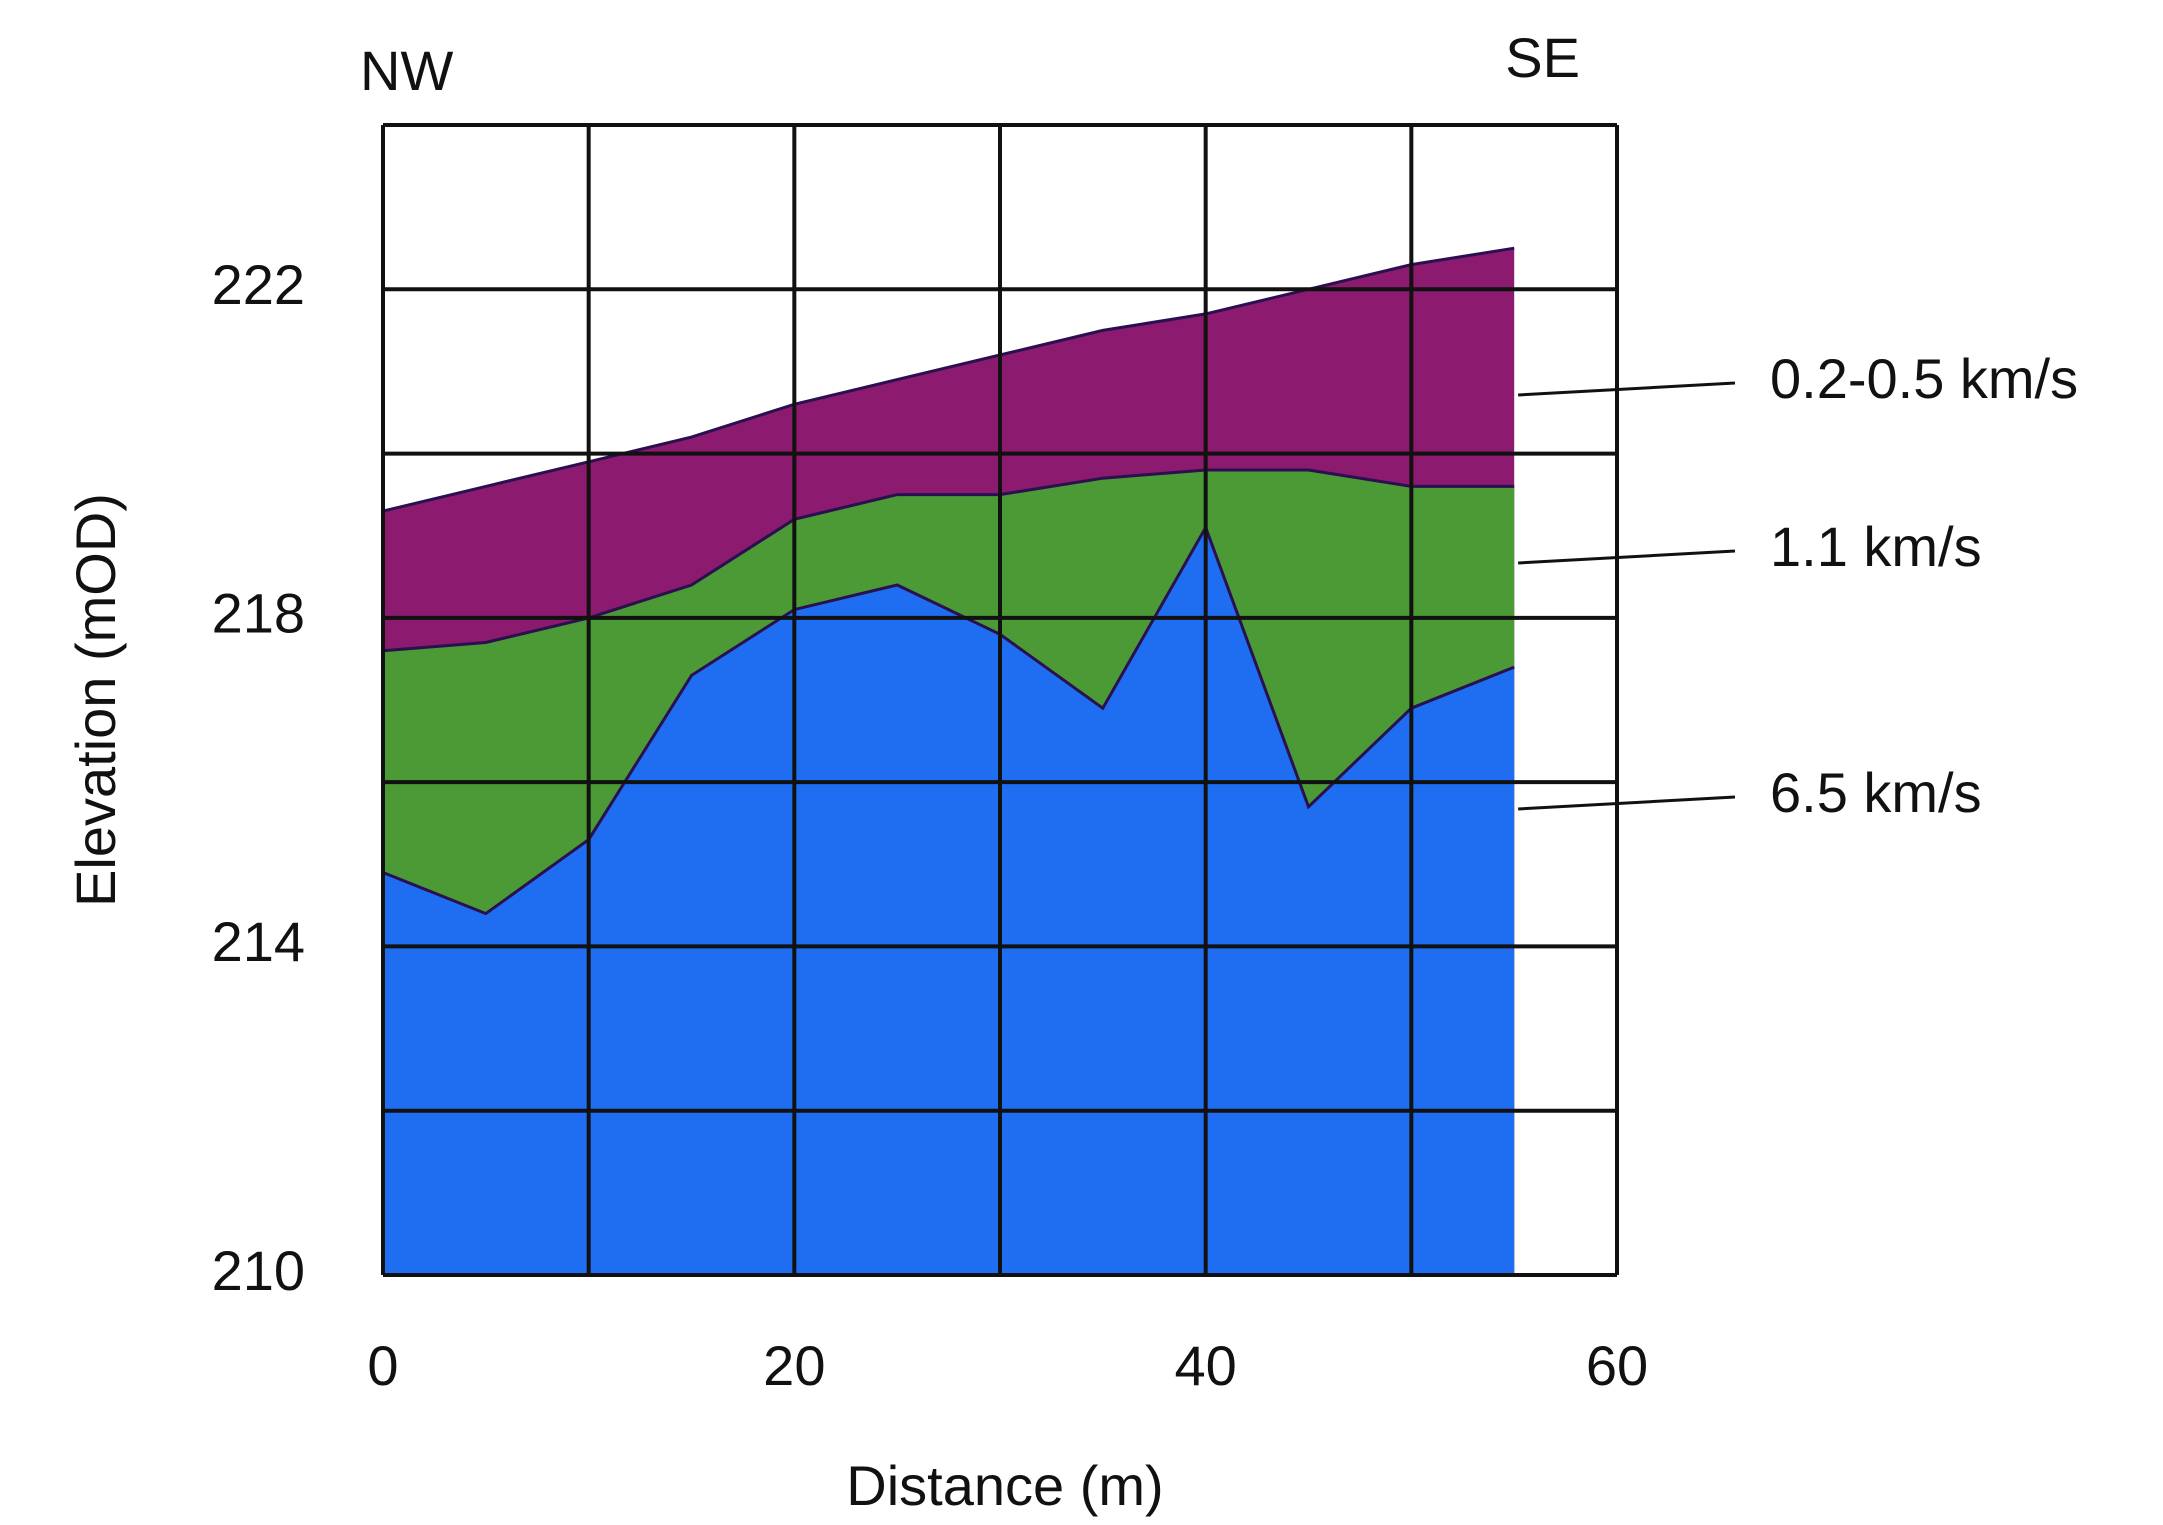  What do you see at coordinates (382, 1365) in the screenshot?
I see `x-tick-label: 0` at bounding box center [382, 1365].